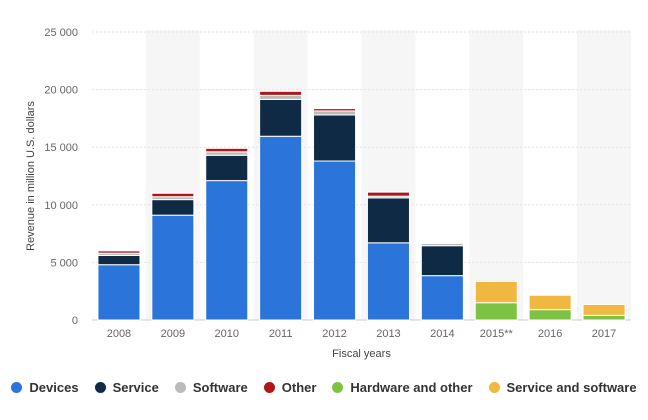 The image size is (648, 420). I want to click on legend-label: Service and software, so click(571, 387).